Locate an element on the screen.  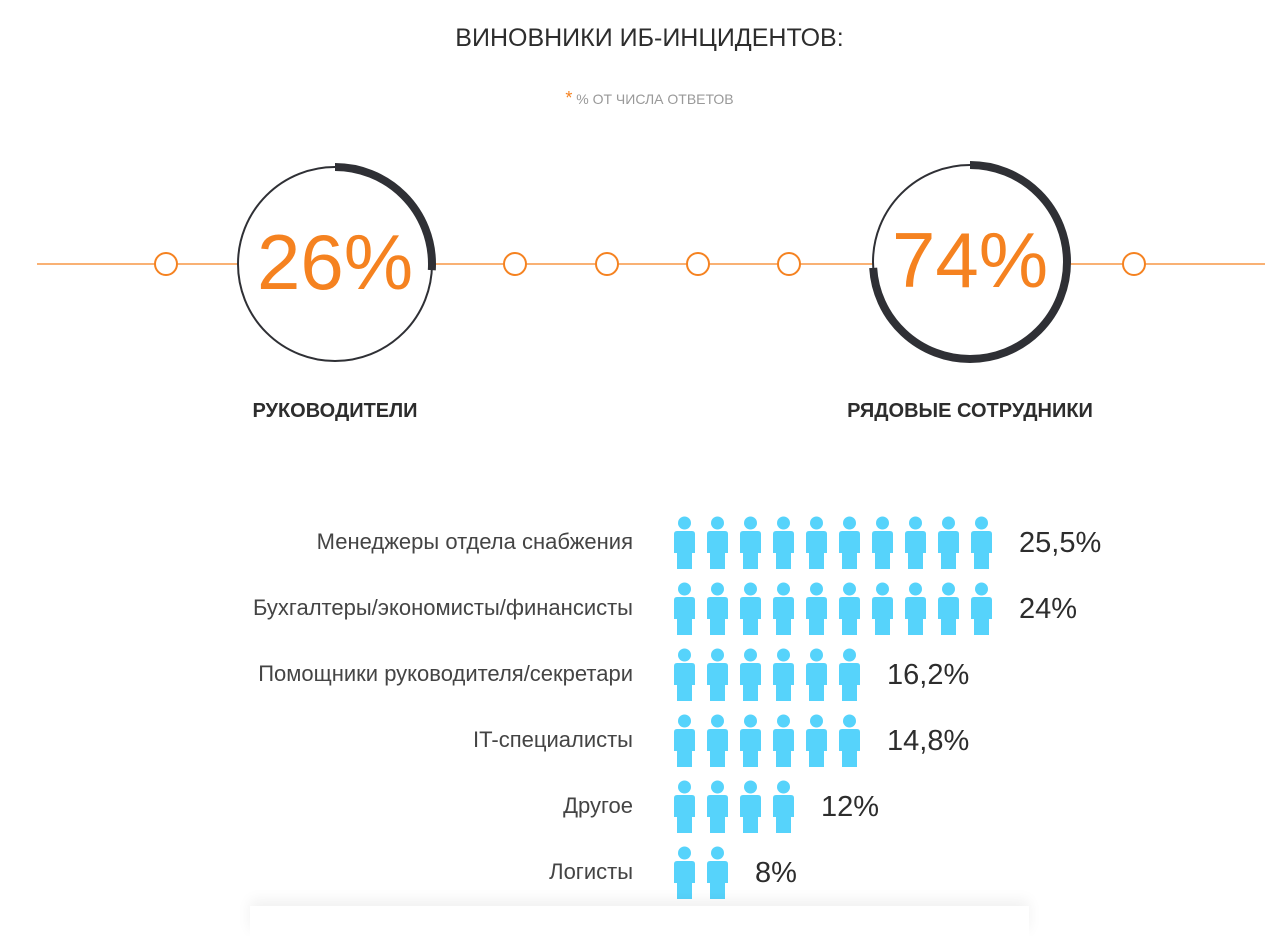
bar-value: 25,5% is located at coordinates (1060, 543).